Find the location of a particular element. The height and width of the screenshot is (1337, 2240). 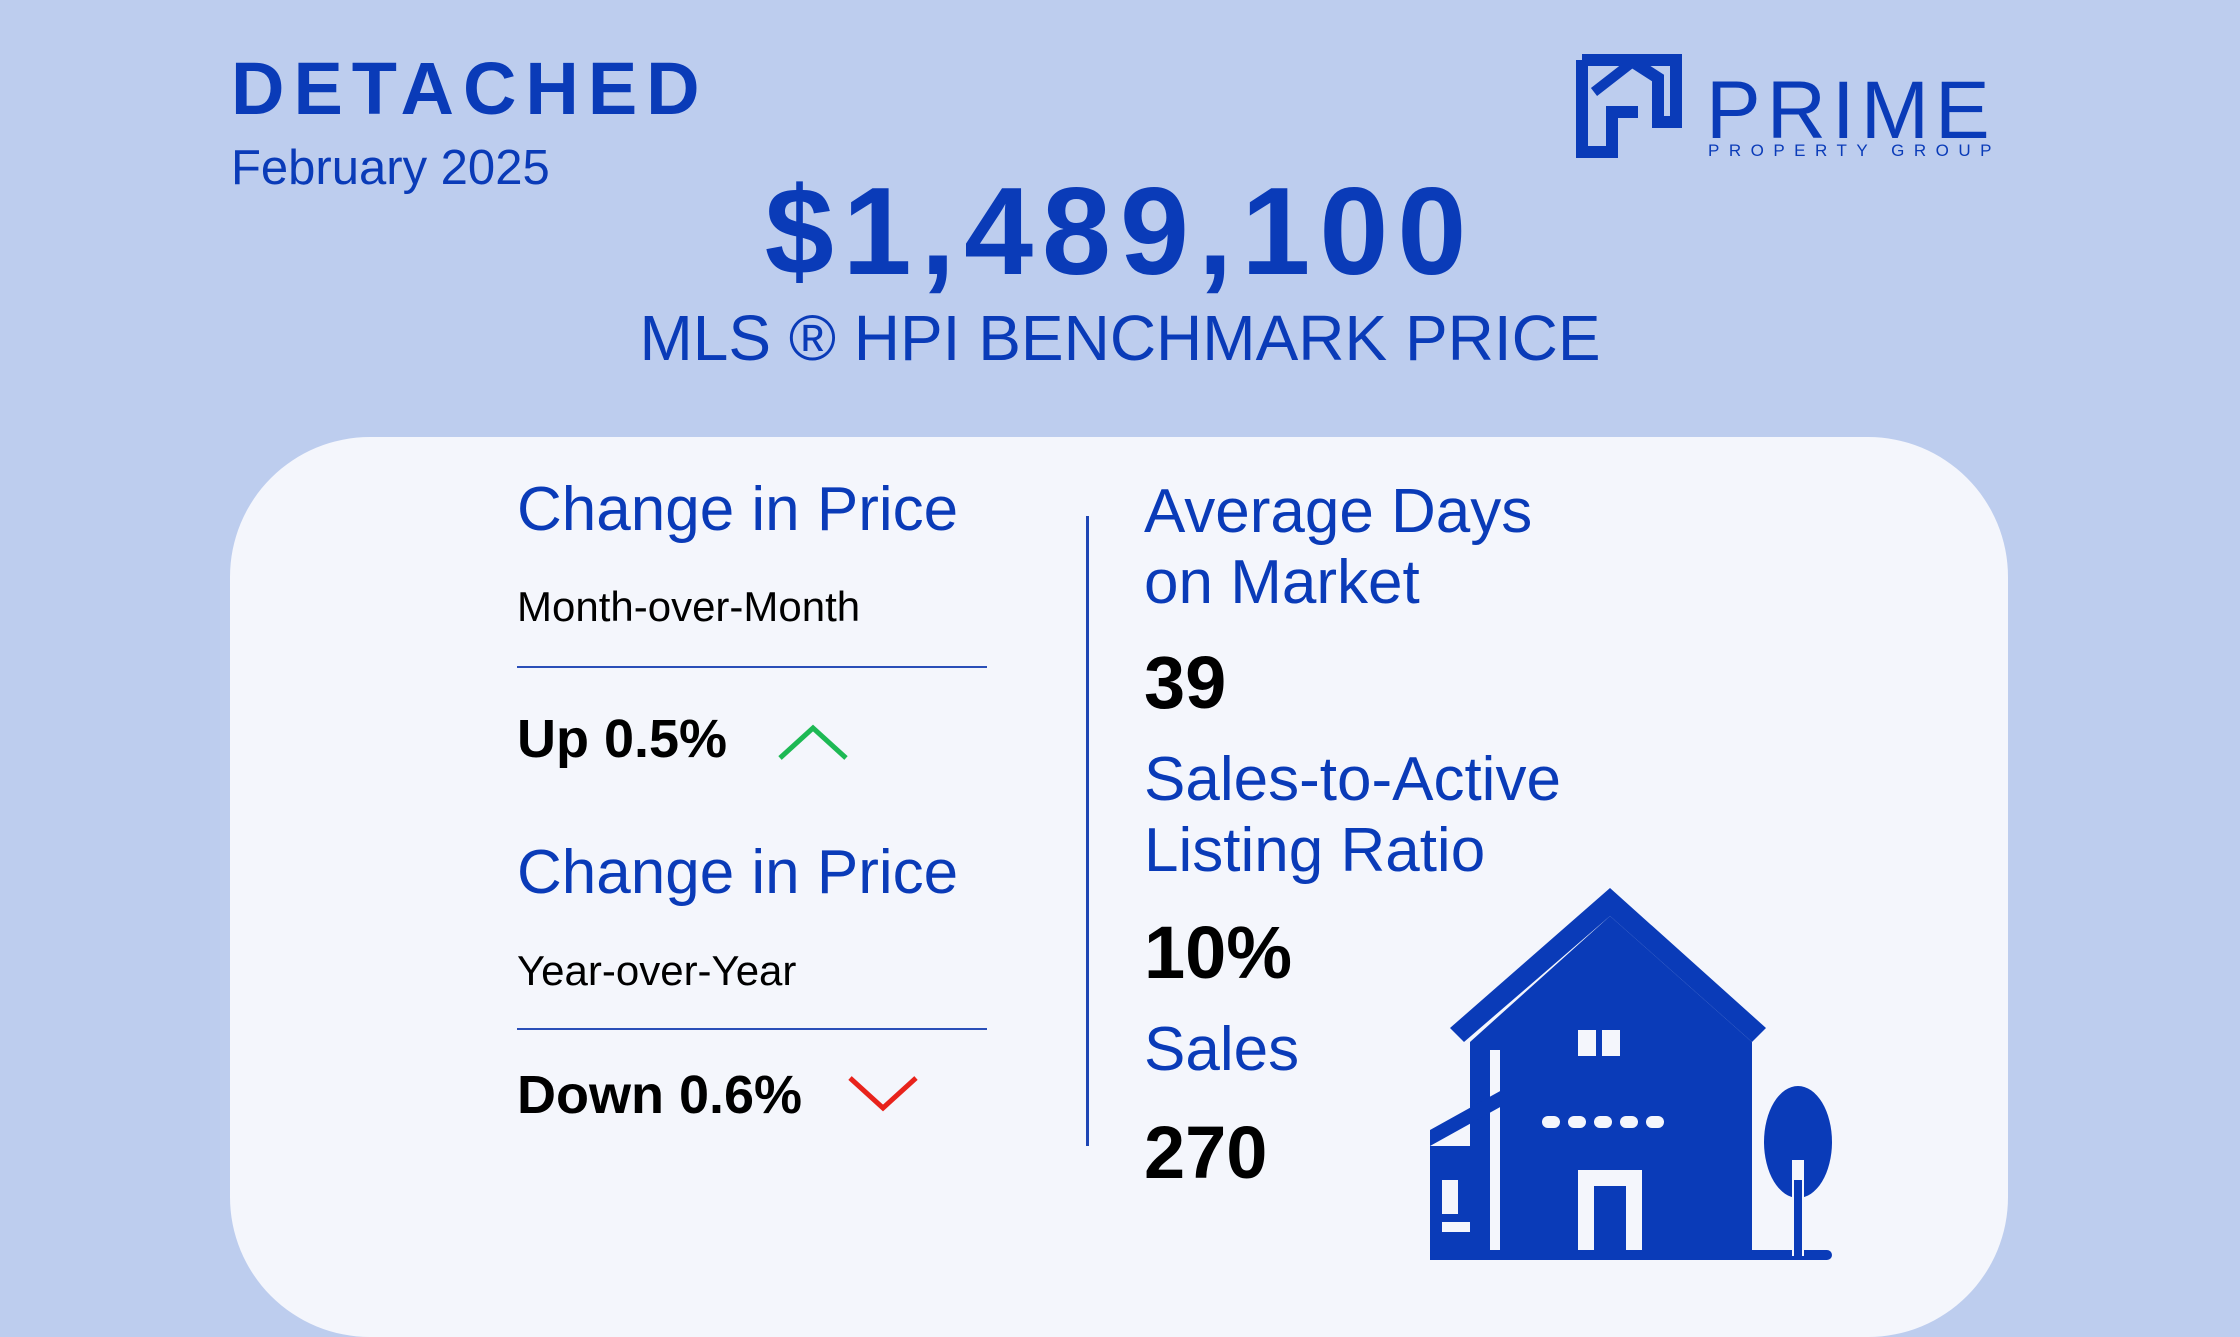

mom-change-title: Change in Price is located at coordinates (738, 509).